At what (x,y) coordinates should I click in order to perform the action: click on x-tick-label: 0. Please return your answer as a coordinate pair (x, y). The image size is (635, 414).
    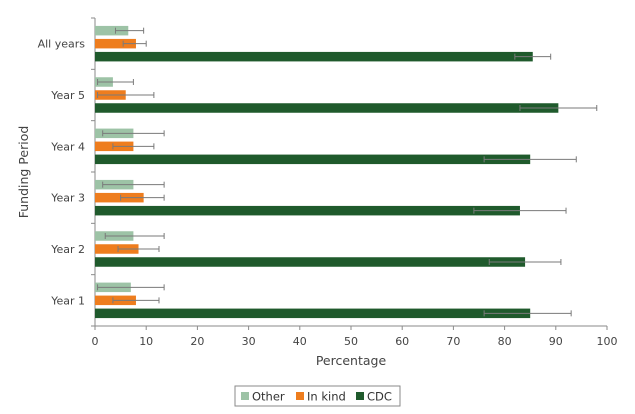
    Looking at the image, I should click on (95, 341).